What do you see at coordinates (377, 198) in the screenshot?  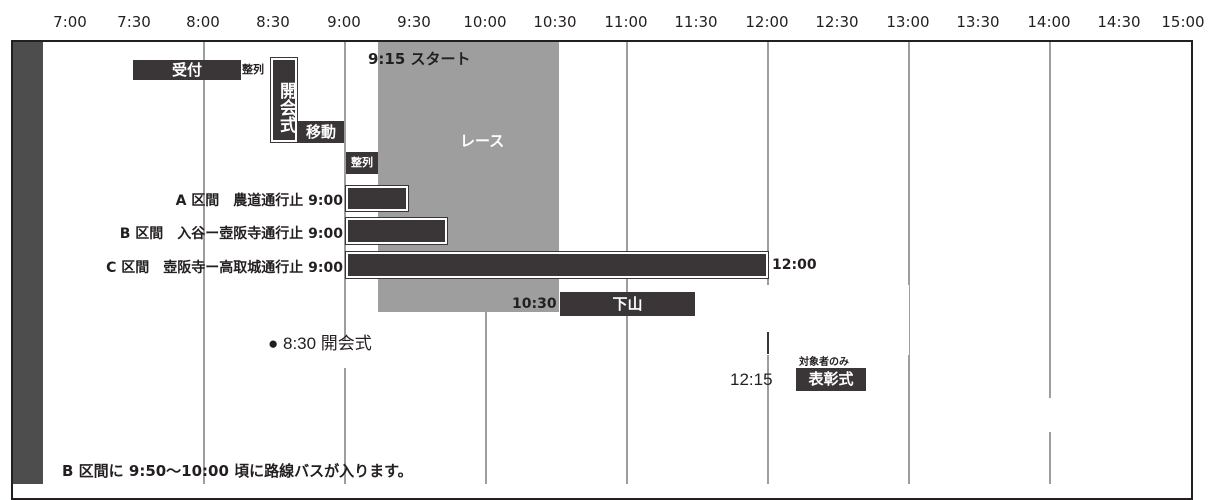 I see `section-a-bar` at bounding box center [377, 198].